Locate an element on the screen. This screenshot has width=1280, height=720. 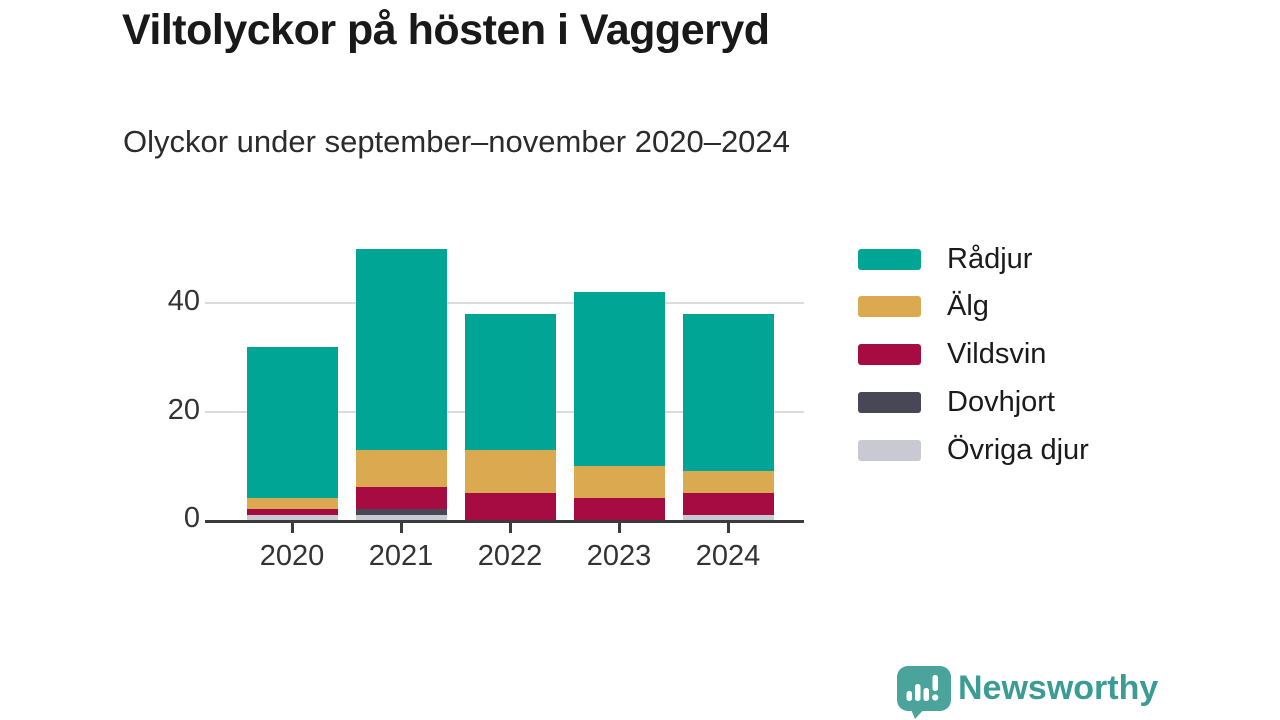
x-axis-category-label: 2024 is located at coordinates (728, 556).